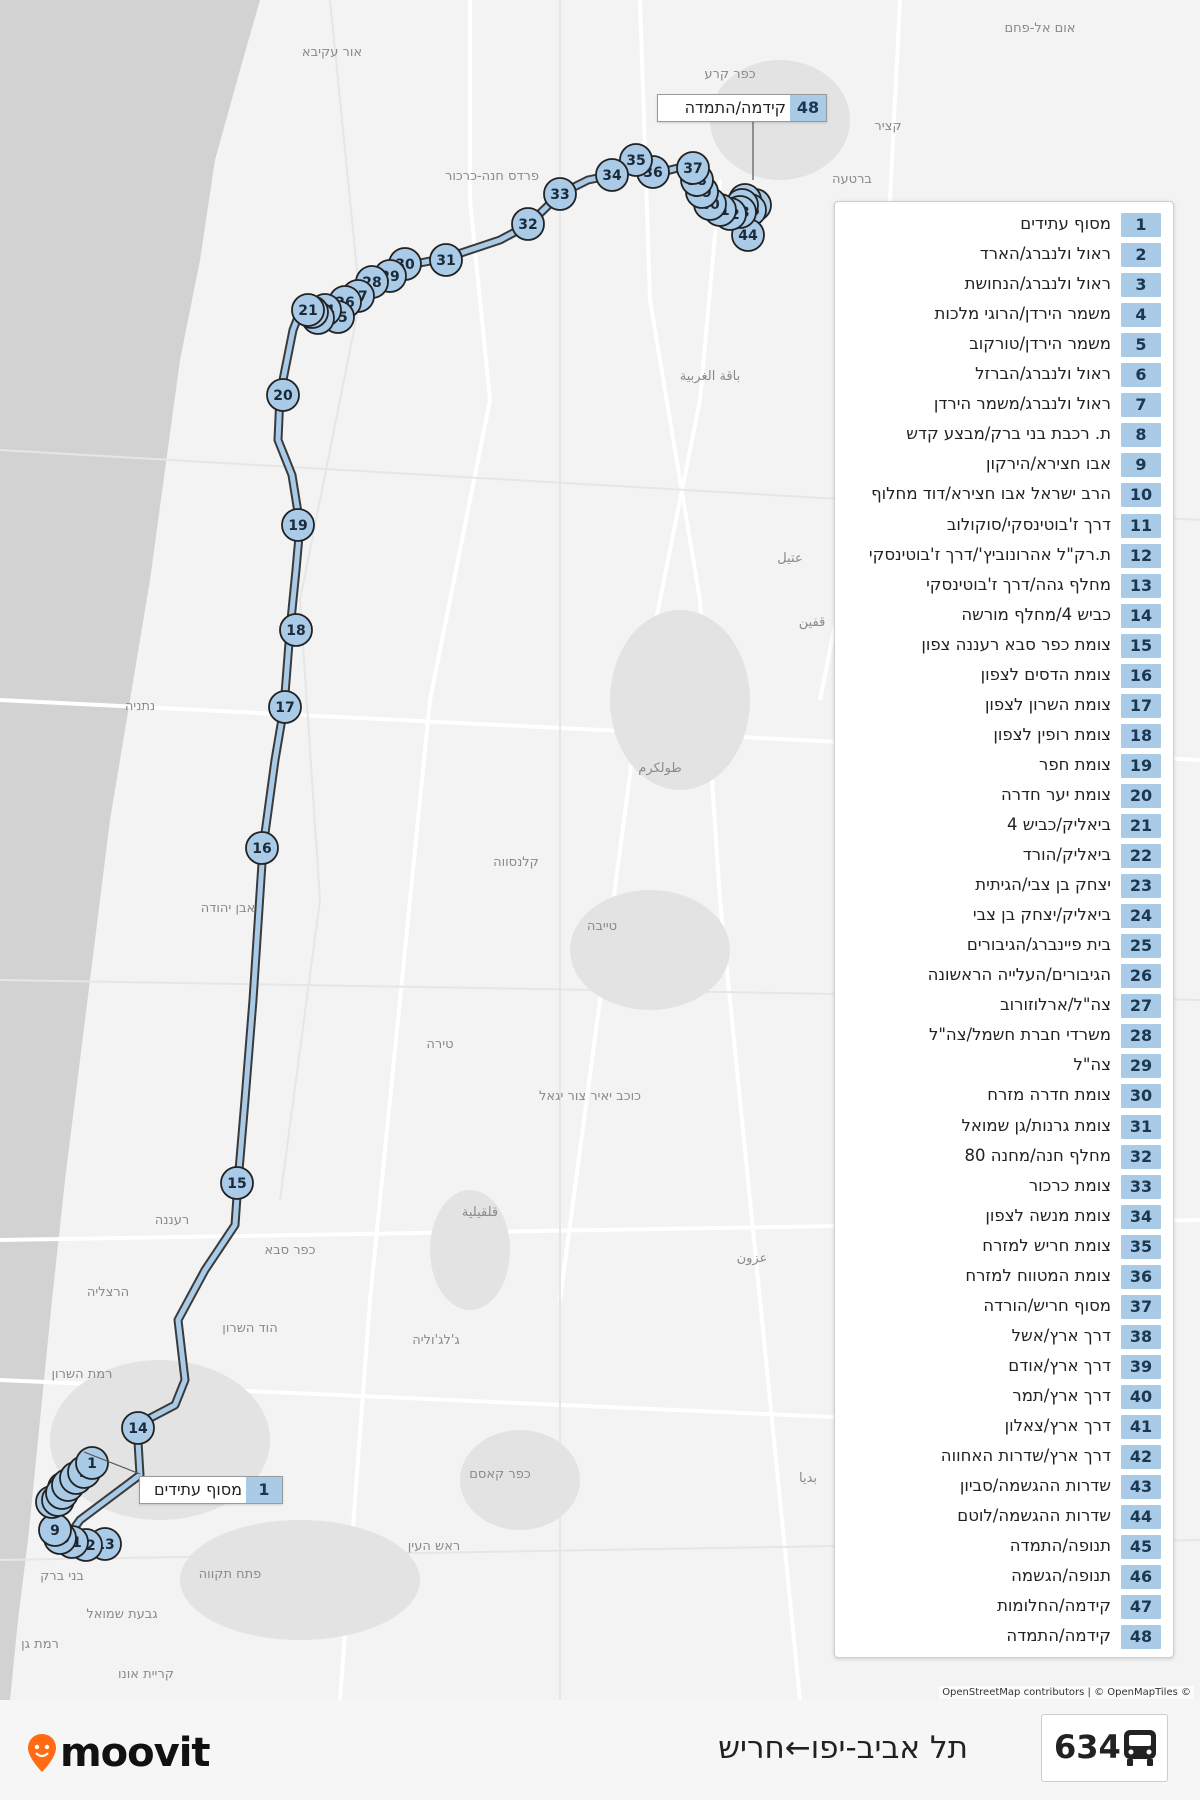 The image size is (1200, 1800). Describe the element at coordinates (1004, 1036) in the screenshot. I see `stop-list-item: משרדי חברת חשמל/צה"ל 28` at that location.